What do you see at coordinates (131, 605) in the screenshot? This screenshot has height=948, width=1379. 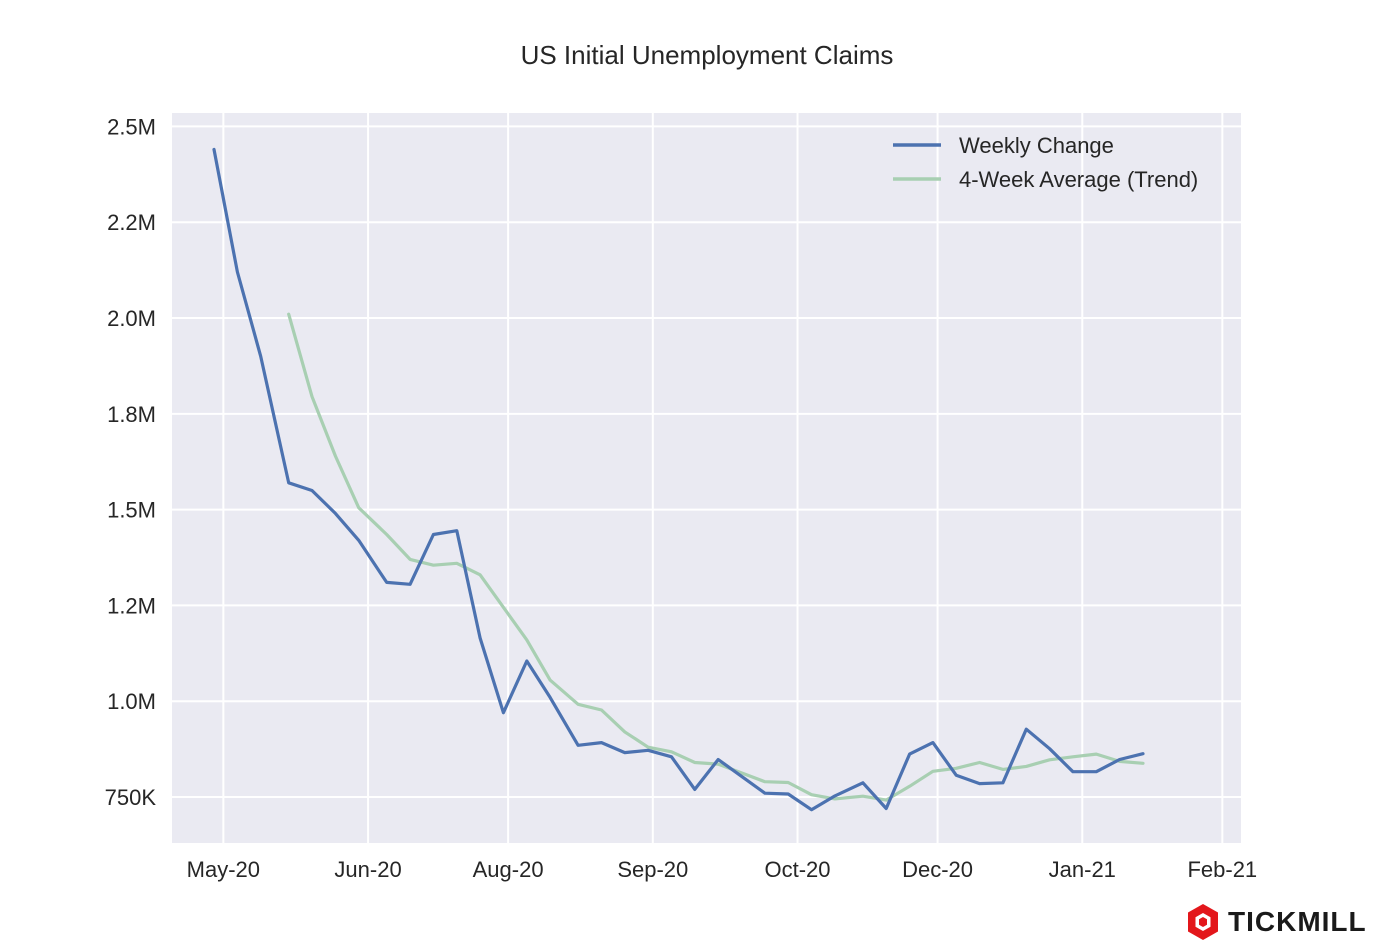 I see `y-tick-label: 1.2M` at bounding box center [131, 605].